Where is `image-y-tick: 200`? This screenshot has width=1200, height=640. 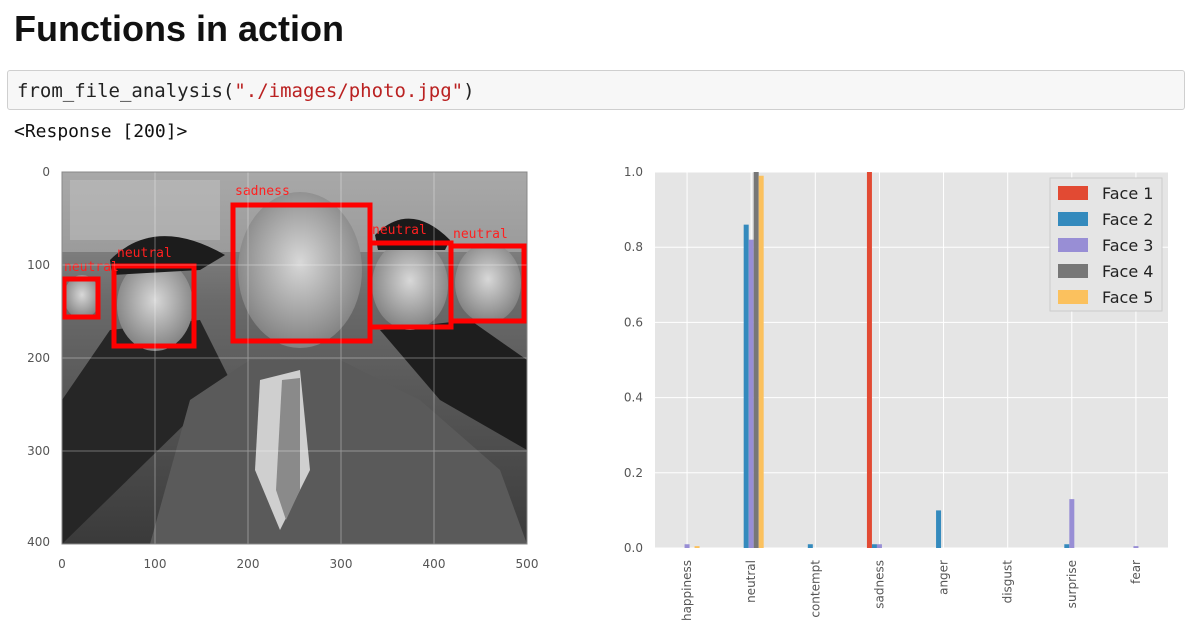
image-y-tick: 200 is located at coordinates (38, 358).